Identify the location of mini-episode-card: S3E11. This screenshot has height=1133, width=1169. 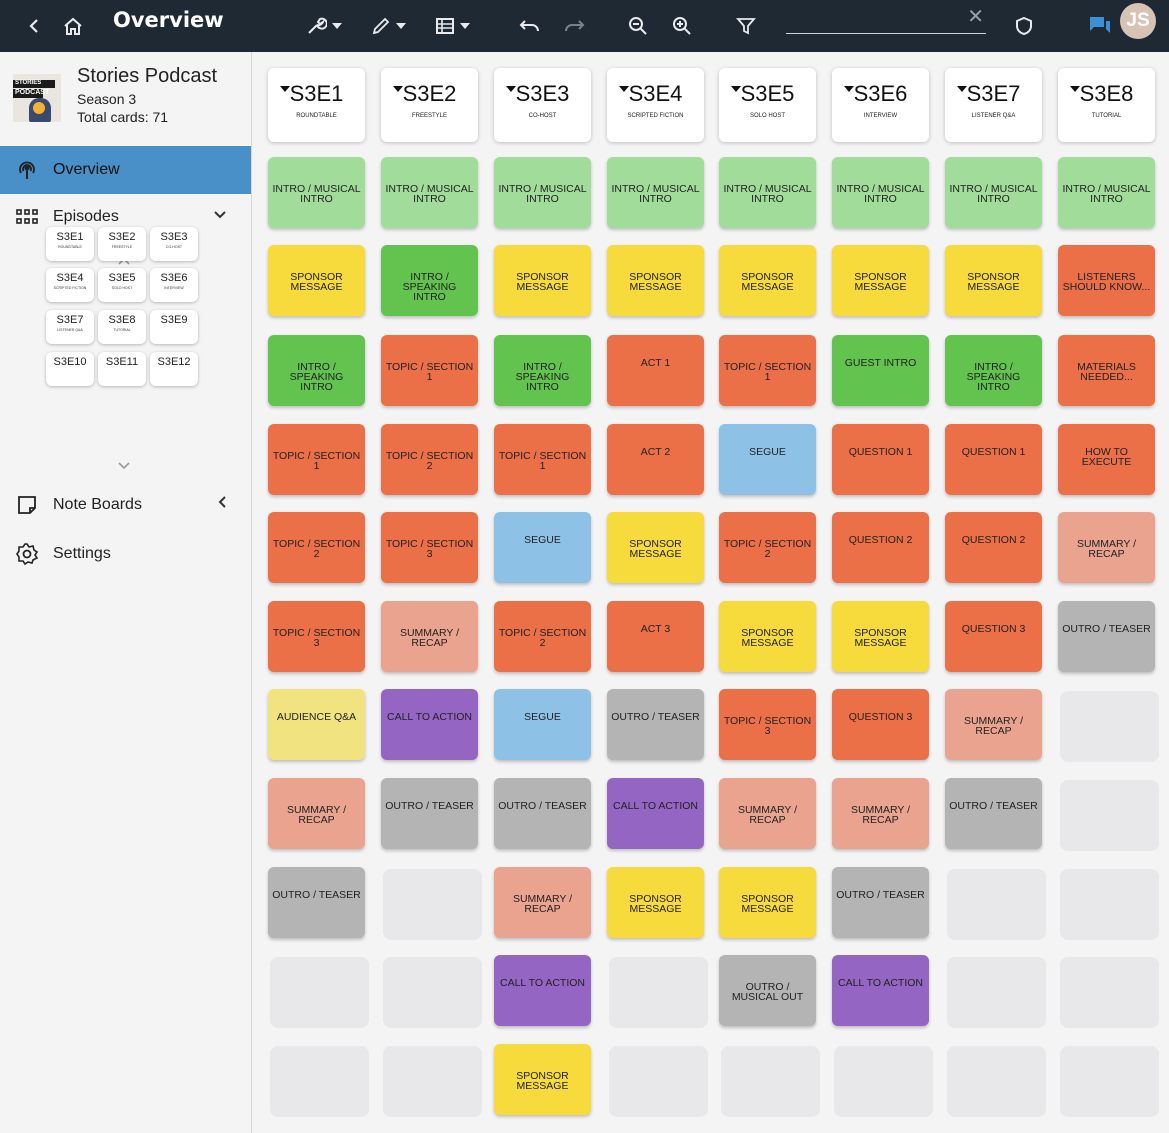
(122, 369).